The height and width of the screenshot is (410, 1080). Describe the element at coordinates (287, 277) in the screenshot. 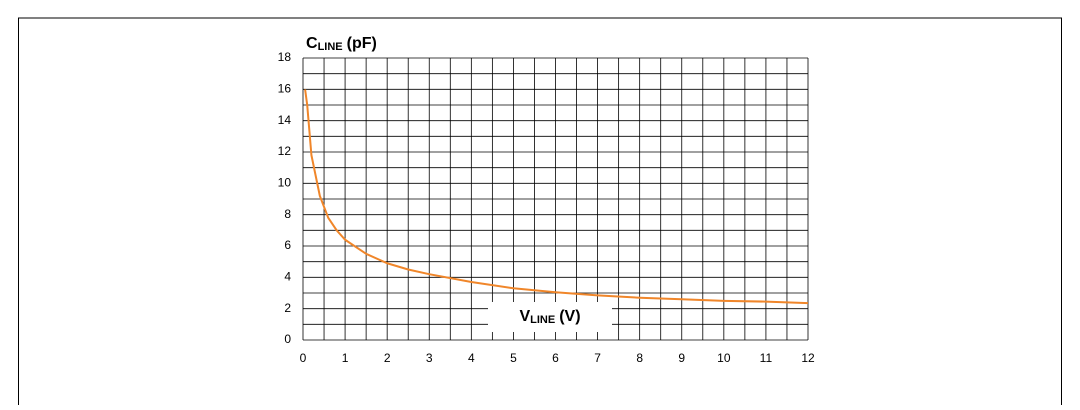

I see `y-tick-label: 4` at that location.